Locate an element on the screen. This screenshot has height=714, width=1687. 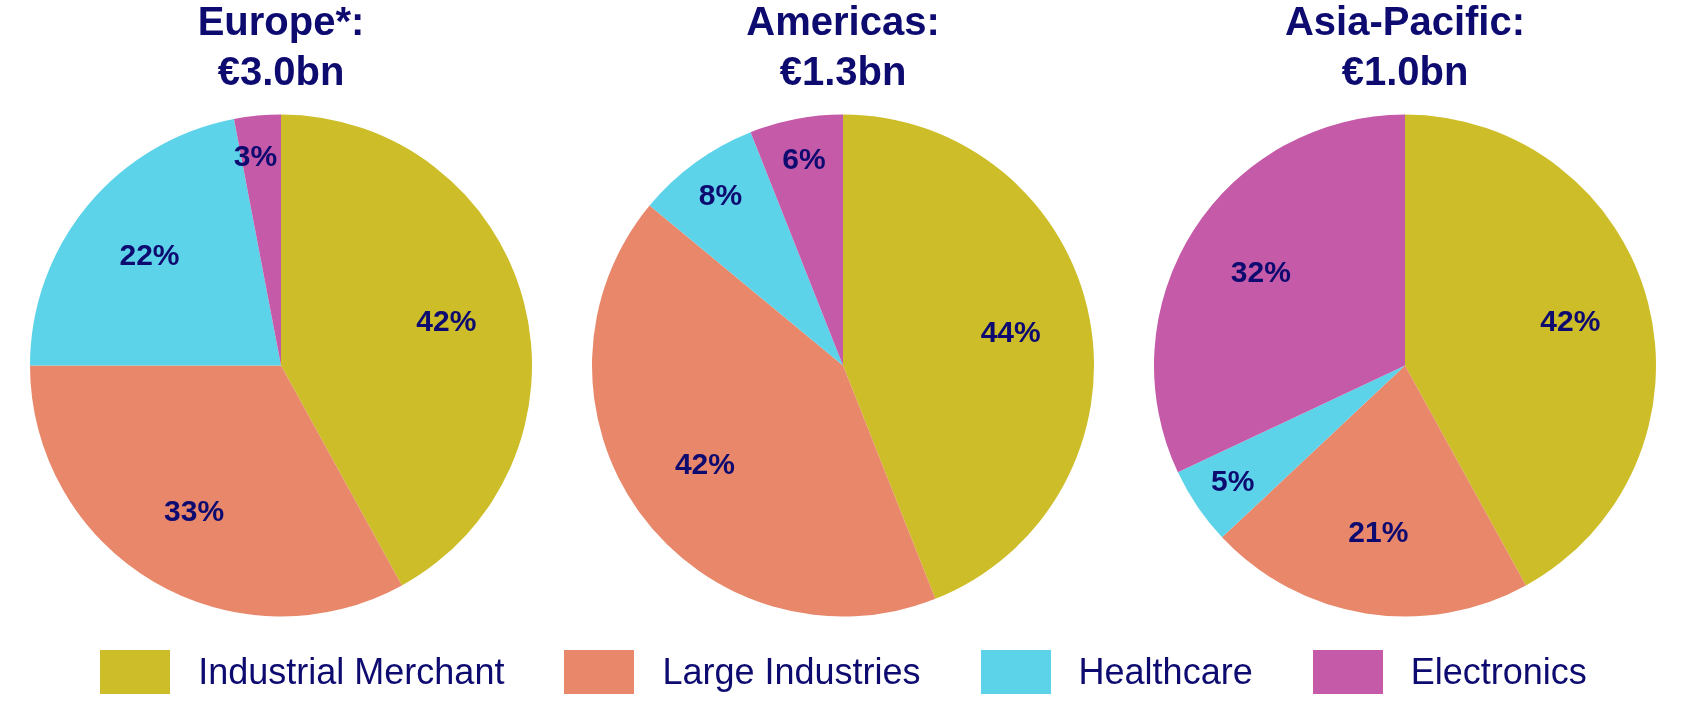
legend-label: Healthcare is located at coordinates (1165, 672).